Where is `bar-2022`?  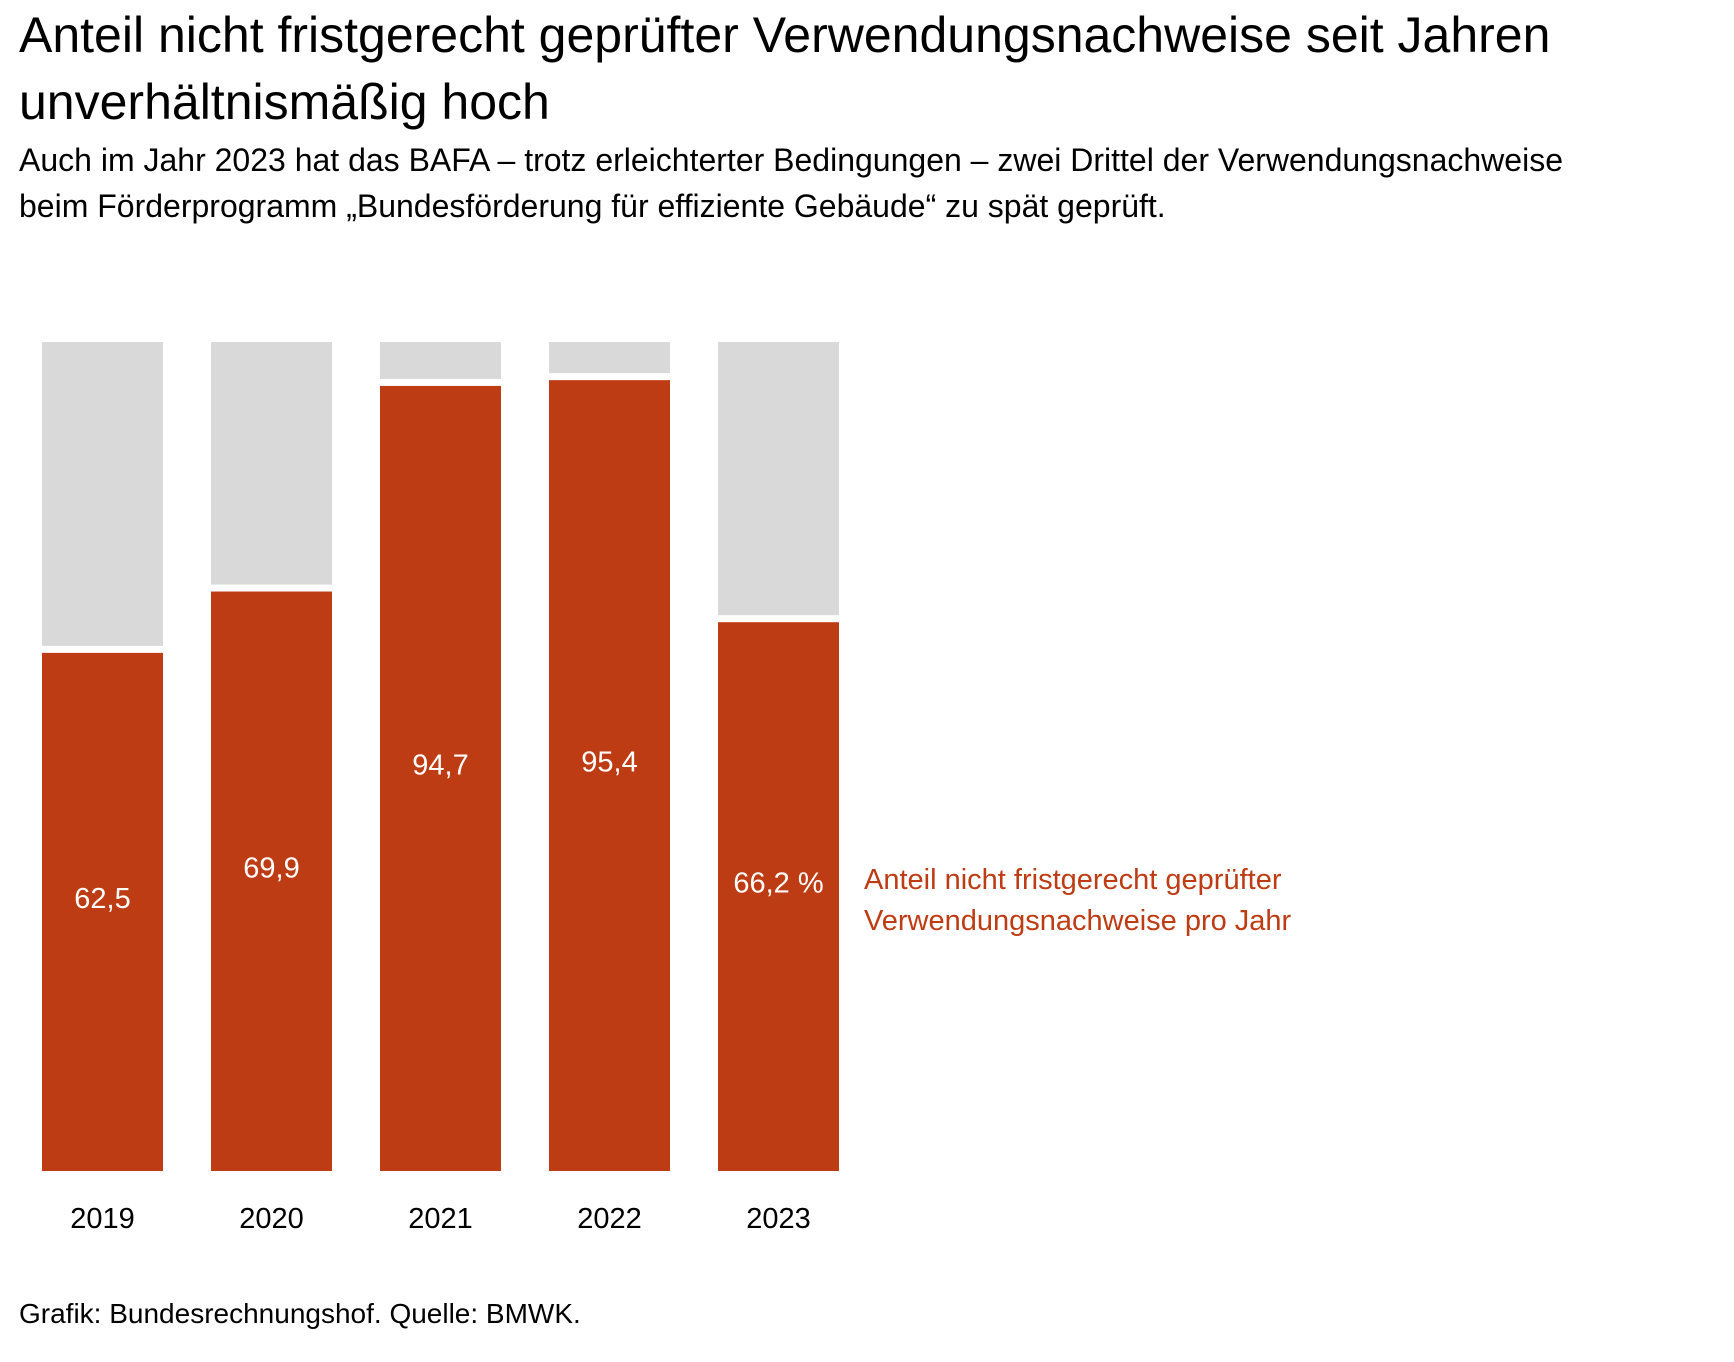
bar-2022 is located at coordinates (609, 775).